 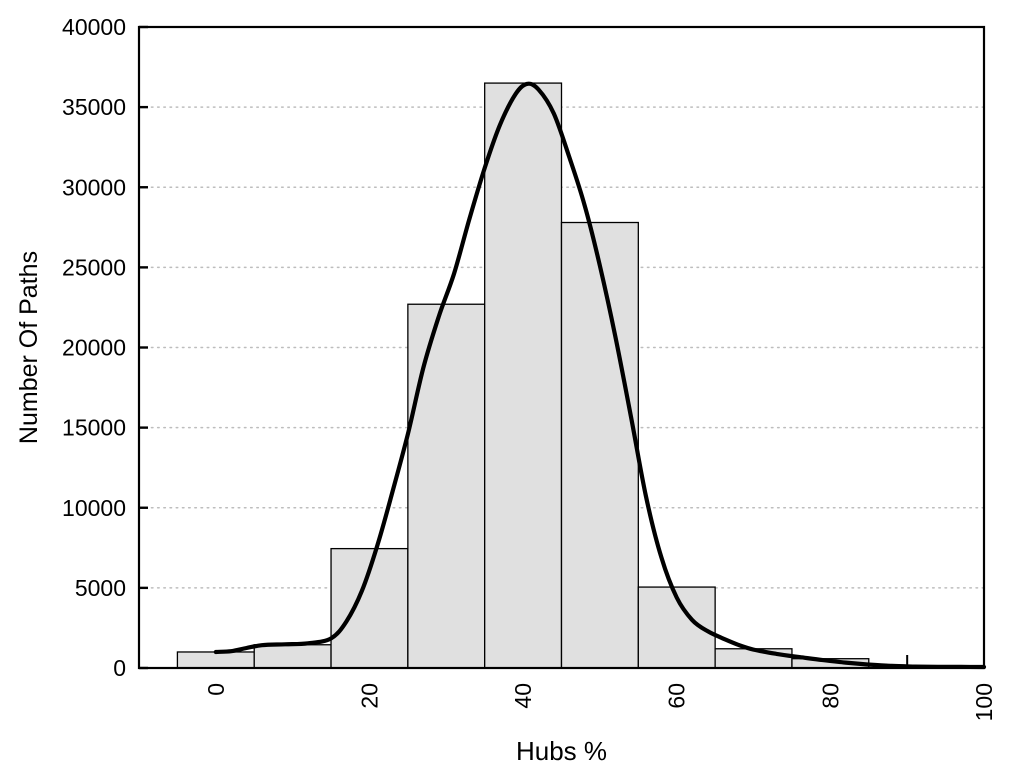 What do you see at coordinates (830, 696) in the screenshot?
I see `x-tick-label: 80` at bounding box center [830, 696].